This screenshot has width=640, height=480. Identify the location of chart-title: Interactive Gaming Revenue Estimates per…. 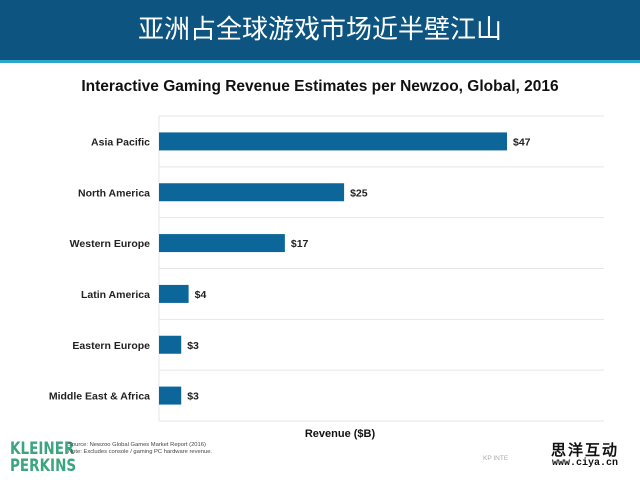
(320, 86).